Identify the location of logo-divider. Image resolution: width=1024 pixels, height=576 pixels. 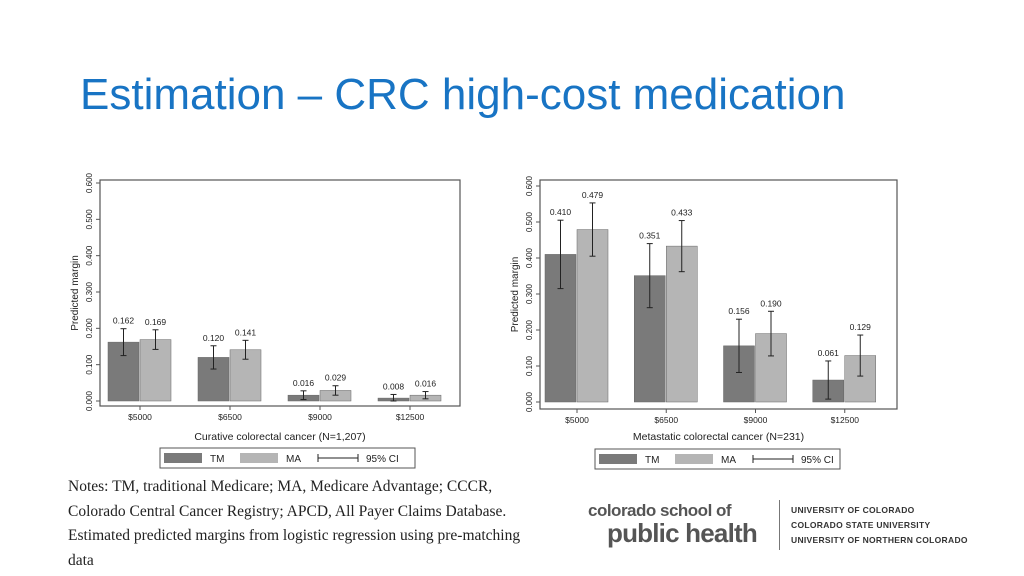
(779, 525).